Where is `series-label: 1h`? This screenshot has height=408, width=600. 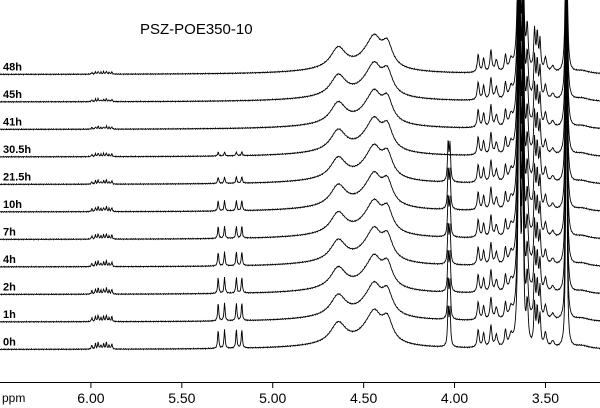
series-label: 1h is located at coordinates (9, 315).